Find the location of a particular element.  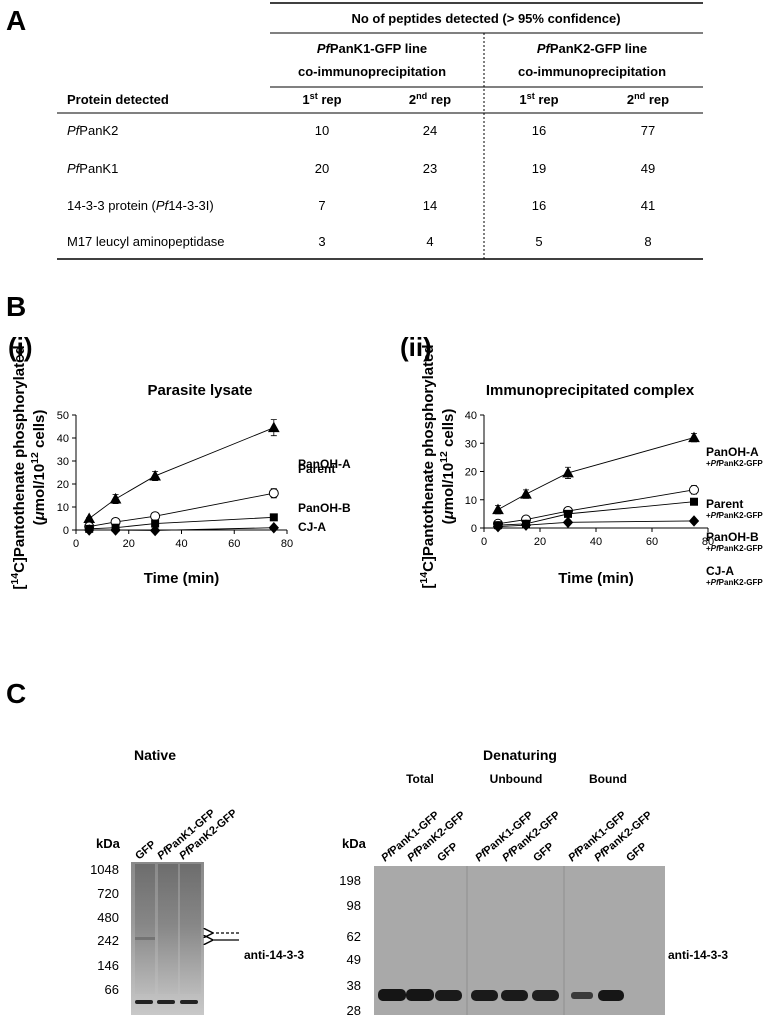

y-tick-label: 50 is located at coordinates (63, 416).